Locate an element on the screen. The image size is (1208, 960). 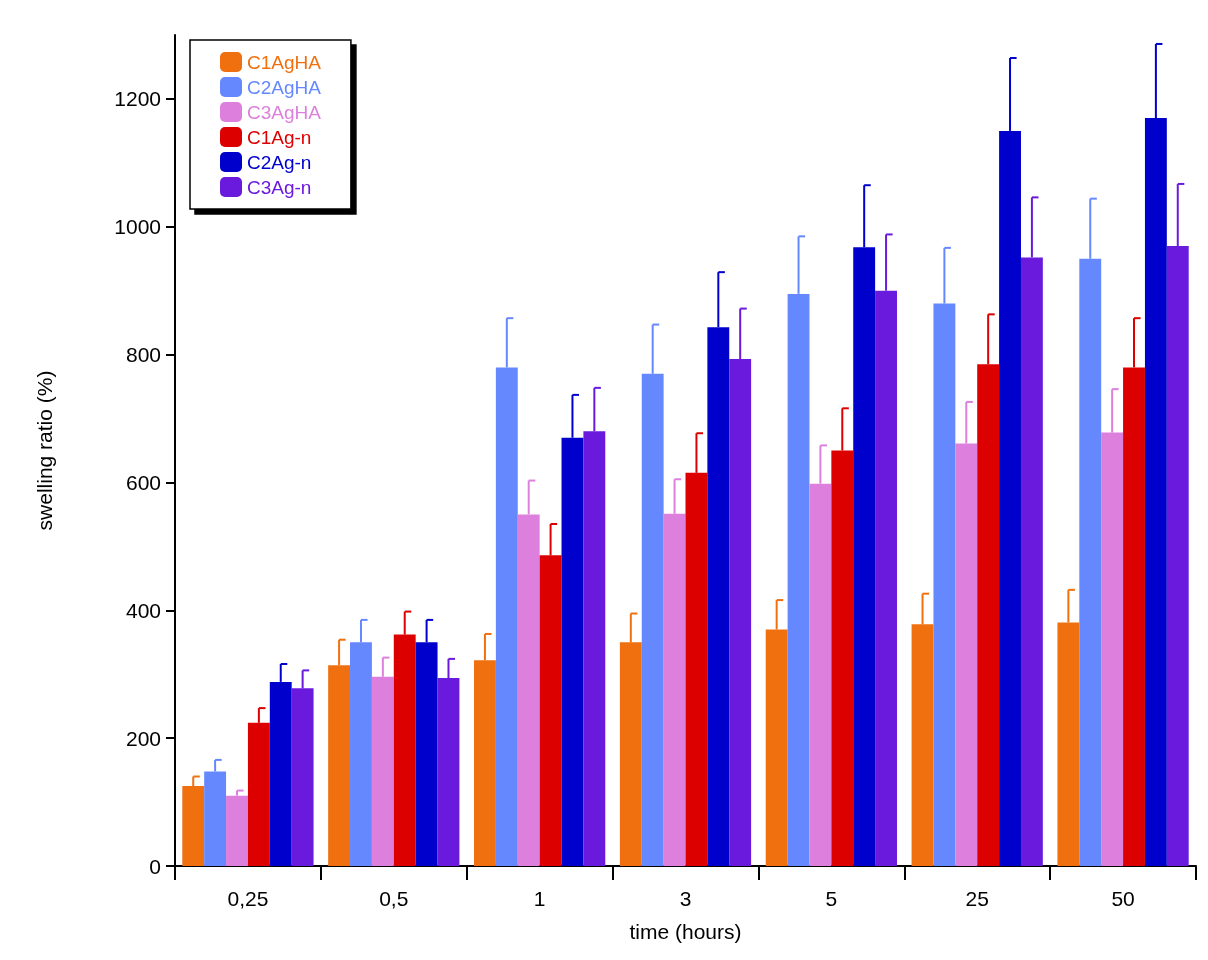
bar is located at coordinates (237, 830).